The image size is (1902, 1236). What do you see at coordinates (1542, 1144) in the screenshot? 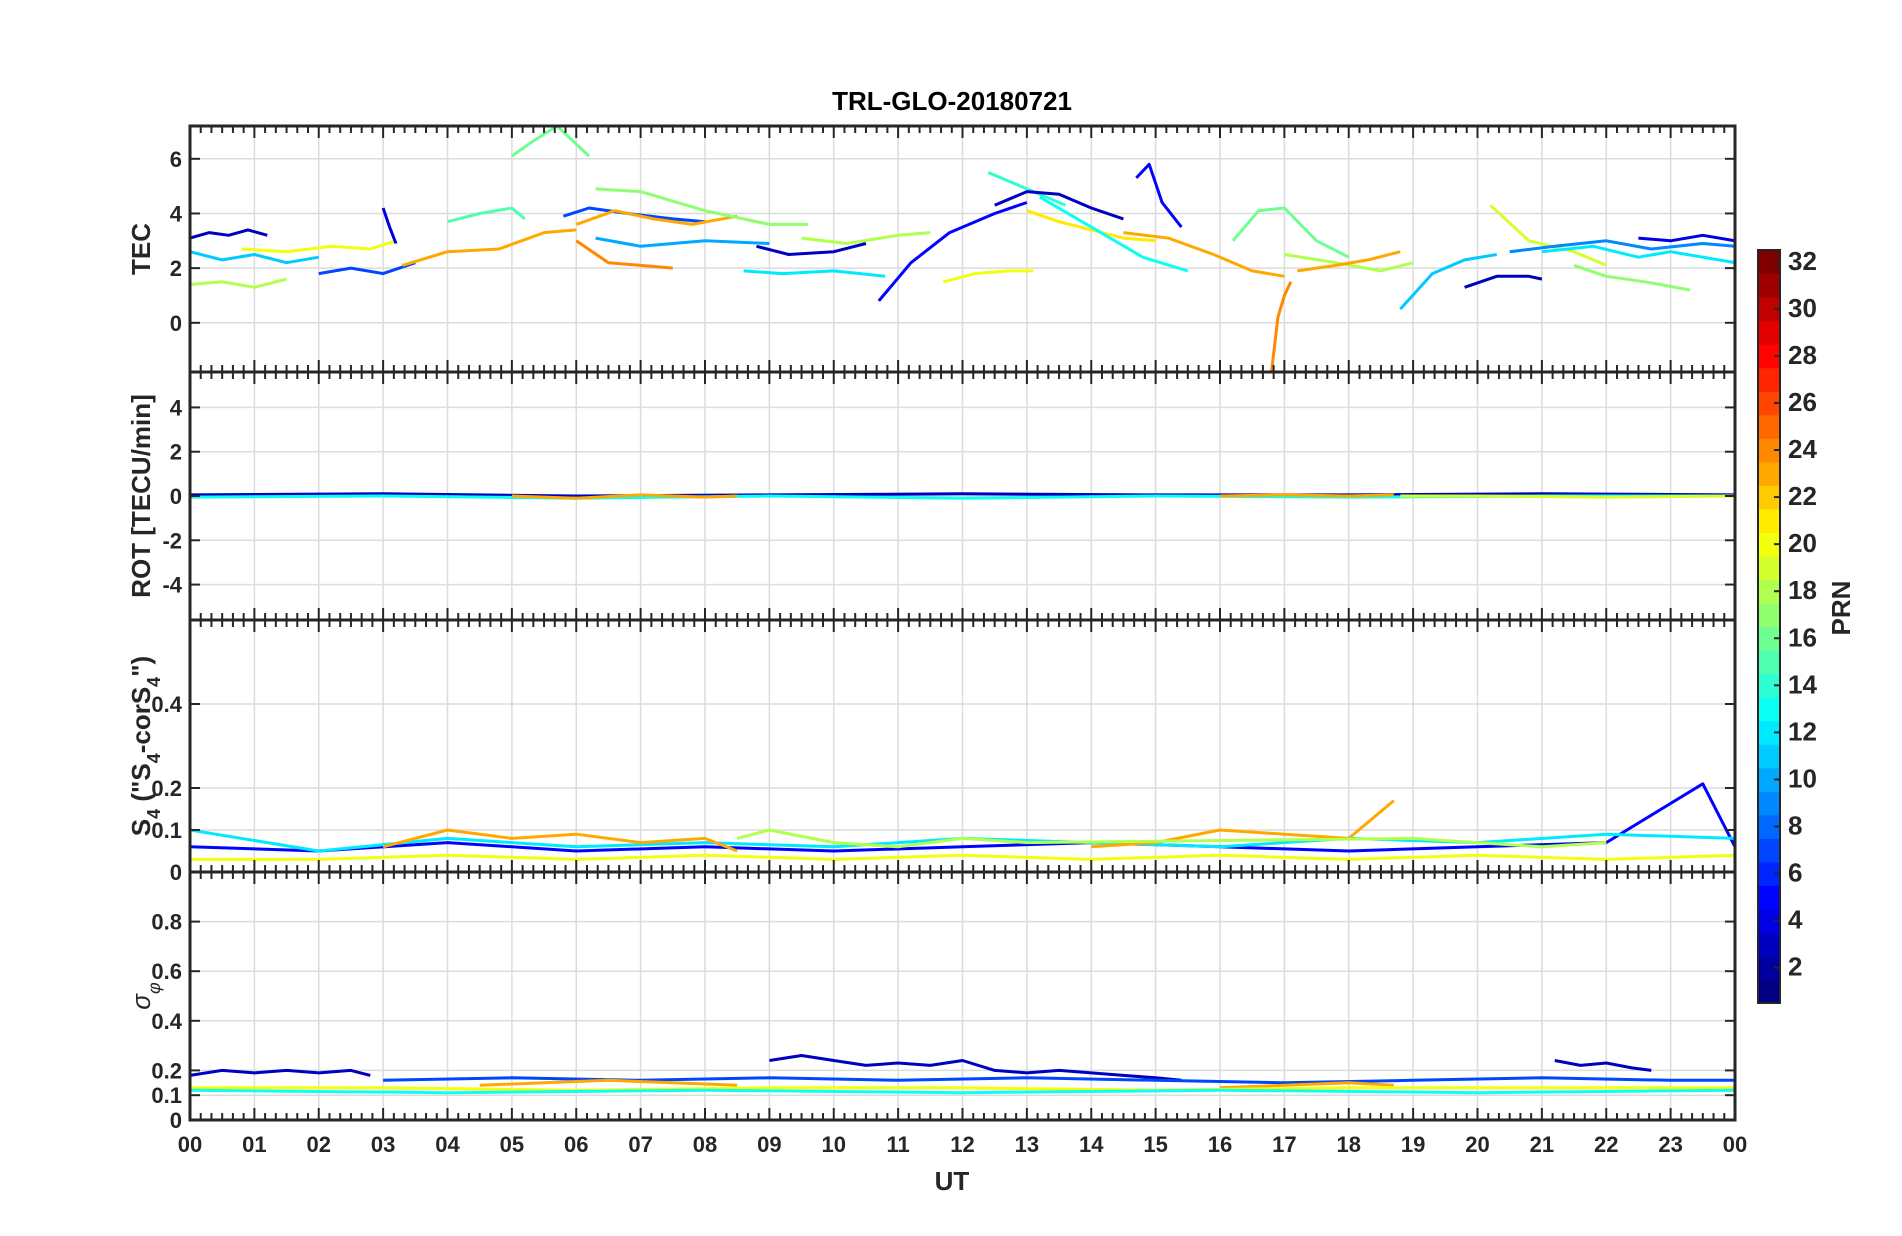
I see `x-tick-label: 21` at bounding box center [1542, 1144].